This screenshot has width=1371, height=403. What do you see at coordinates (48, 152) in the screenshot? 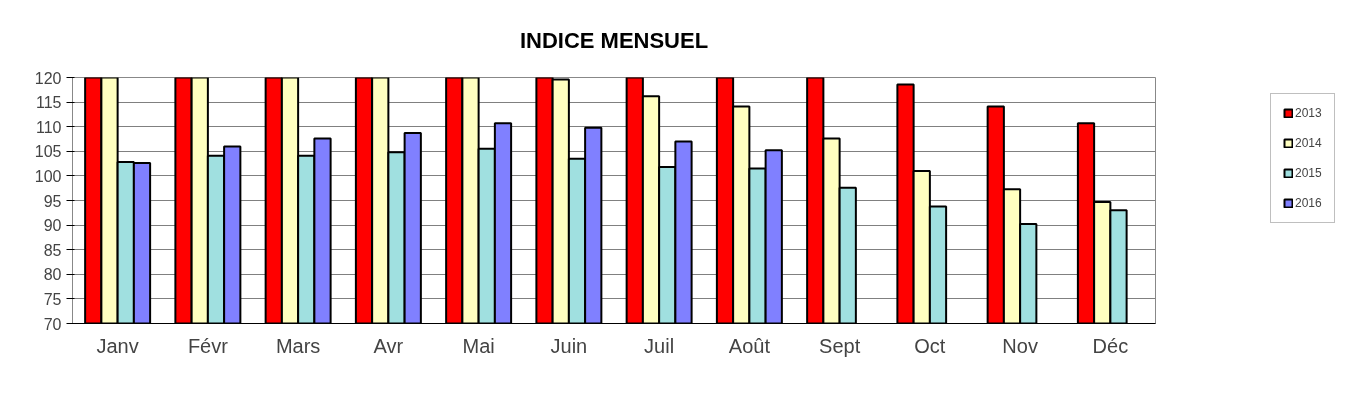
I see `y-tick-label: 105` at bounding box center [48, 152].